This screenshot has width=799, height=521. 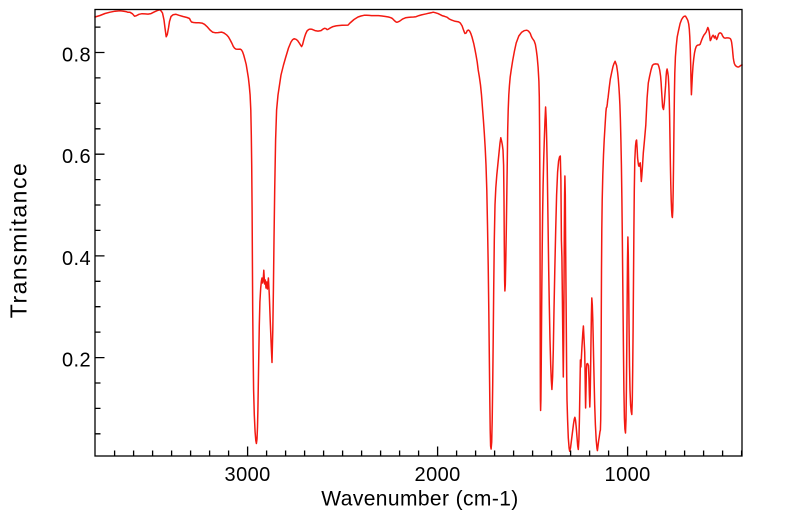 I want to click on svg-text: 3000, so click(x=248, y=475).